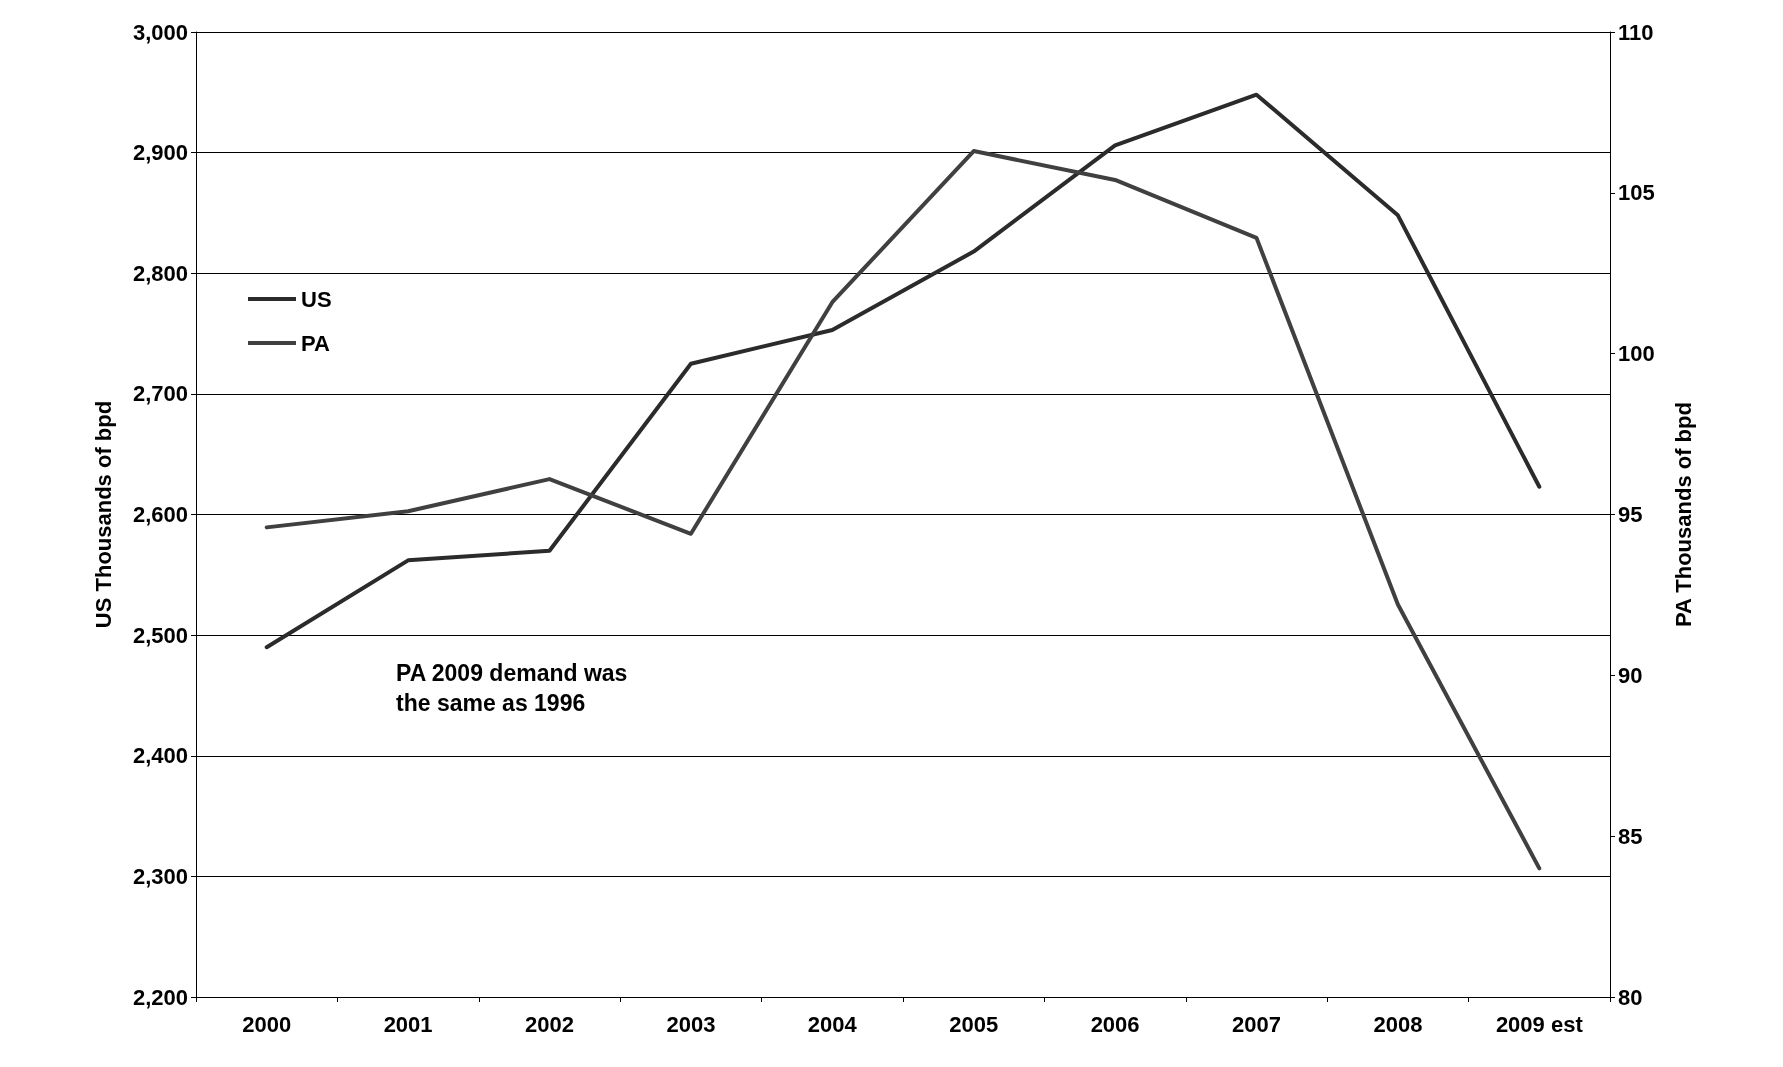 This screenshot has width=1783, height=1067. What do you see at coordinates (1636, 193) in the screenshot?
I see `y2-tick-label: 105` at bounding box center [1636, 193].